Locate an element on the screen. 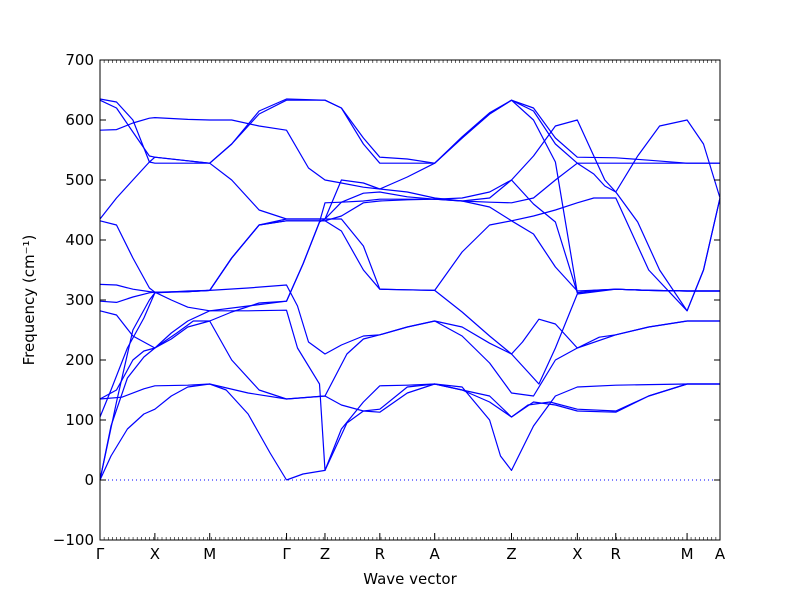 This screenshot has width=800, height=600. y-tick-label: 500 is located at coordinates (79, 180).